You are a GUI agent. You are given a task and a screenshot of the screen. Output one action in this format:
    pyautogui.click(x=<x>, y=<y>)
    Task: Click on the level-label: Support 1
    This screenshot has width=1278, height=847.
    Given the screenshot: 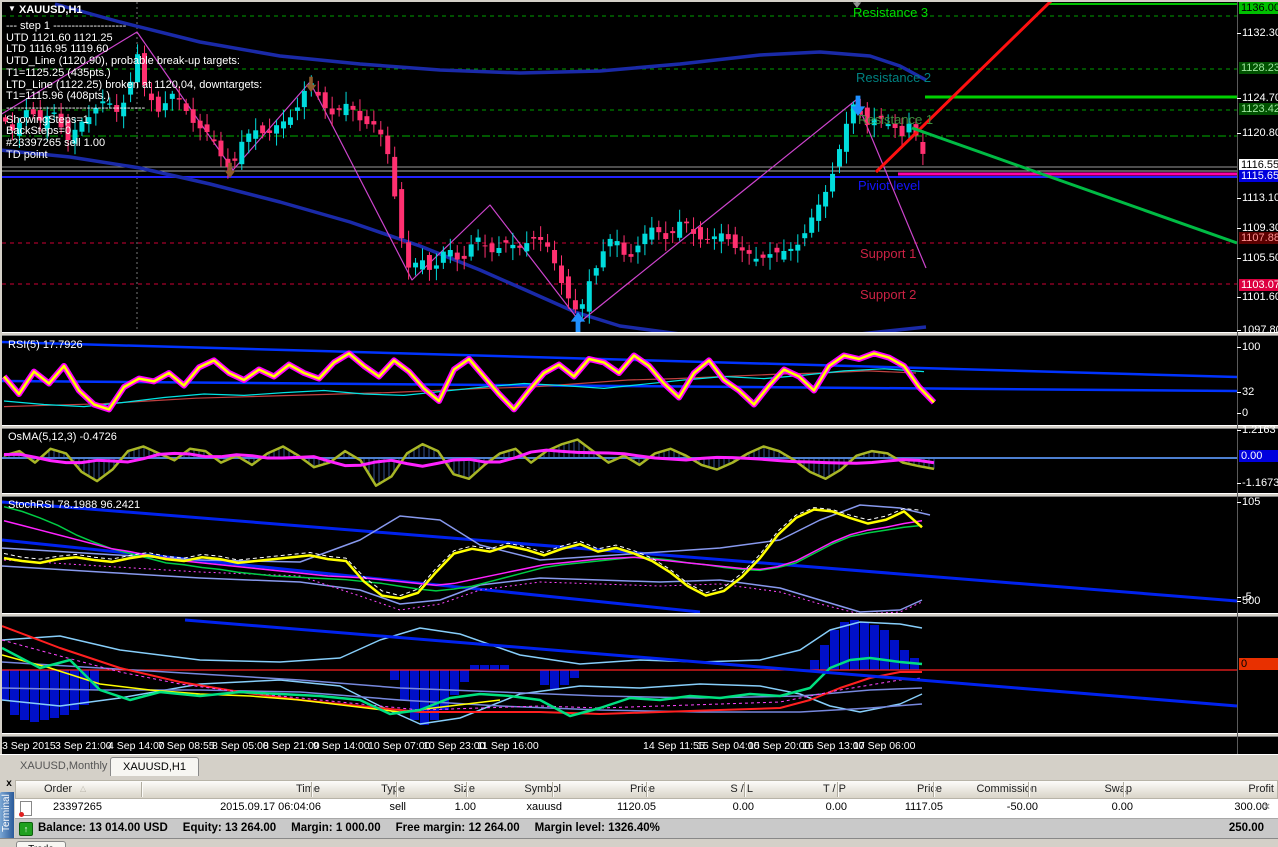 What is the action you would take?
    pyautogui.click(x=888, y=253)
    